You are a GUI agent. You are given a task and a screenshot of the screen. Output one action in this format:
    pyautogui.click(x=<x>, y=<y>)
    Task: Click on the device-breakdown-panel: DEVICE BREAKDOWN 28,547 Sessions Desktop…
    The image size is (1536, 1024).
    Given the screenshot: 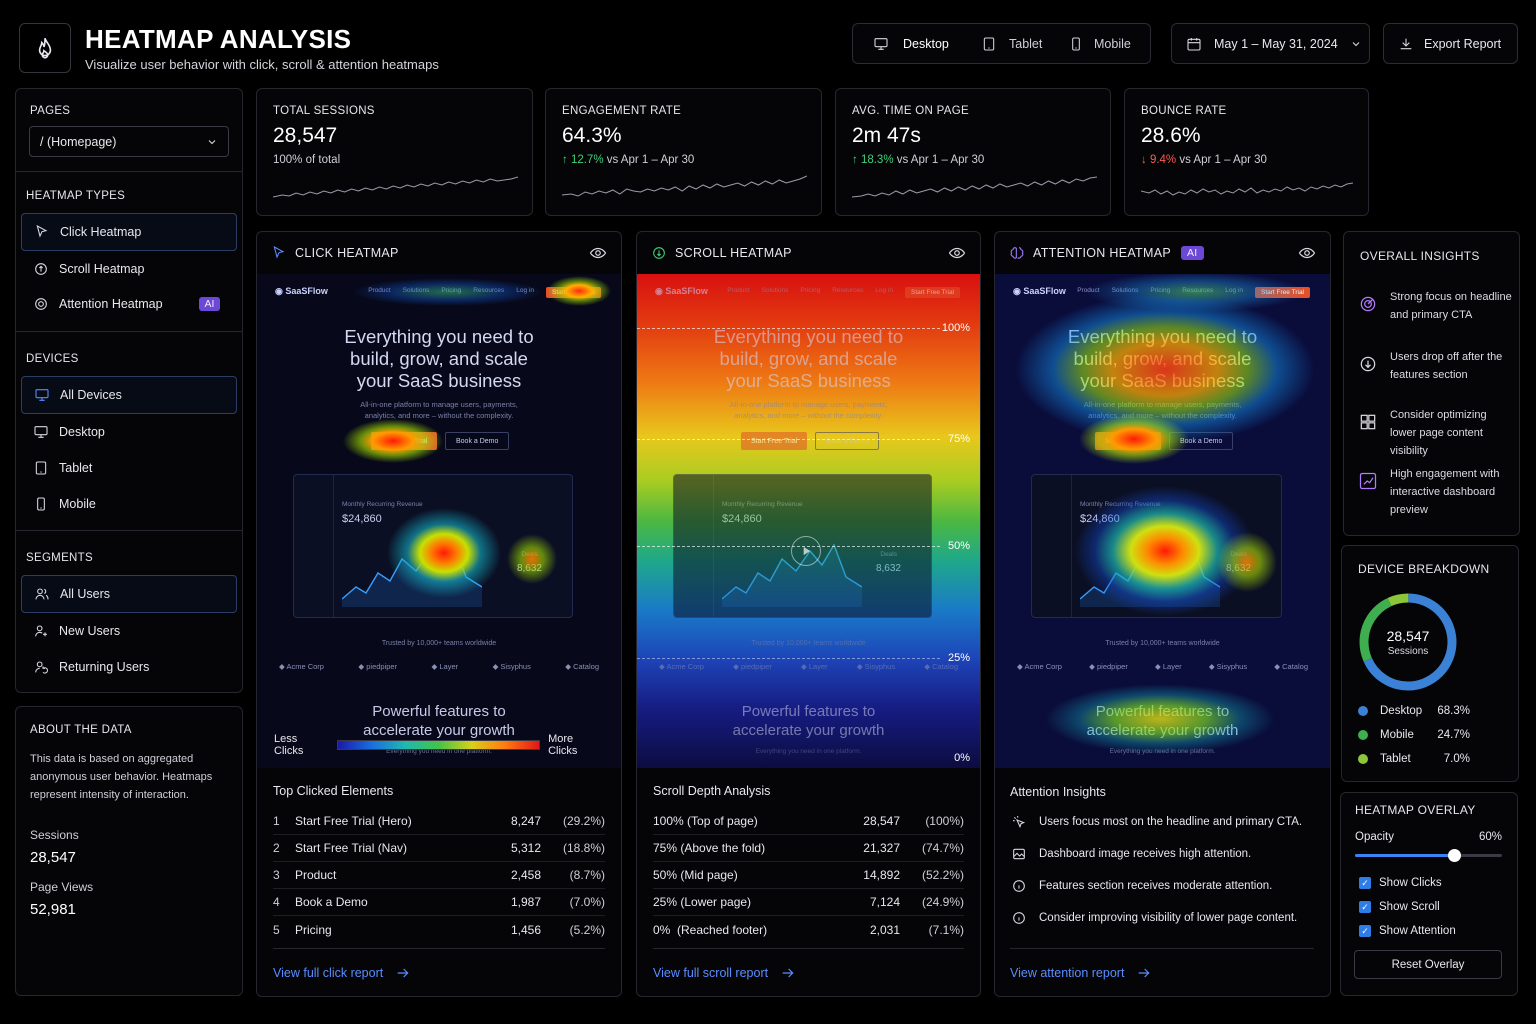 What is the action you would take?
    pyautogui.click(x=1430, y=663)
    